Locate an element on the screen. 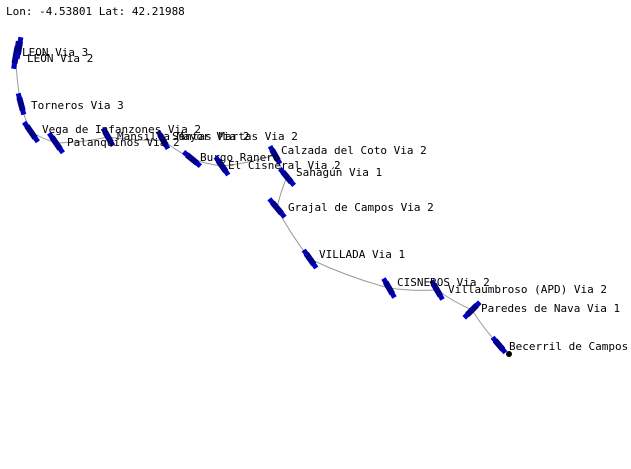 Image resolution: width=631 pixels, height=469 pixels. station-label-palanquinos: Palanquinos Via 2 is located at coordinates (123, 142).